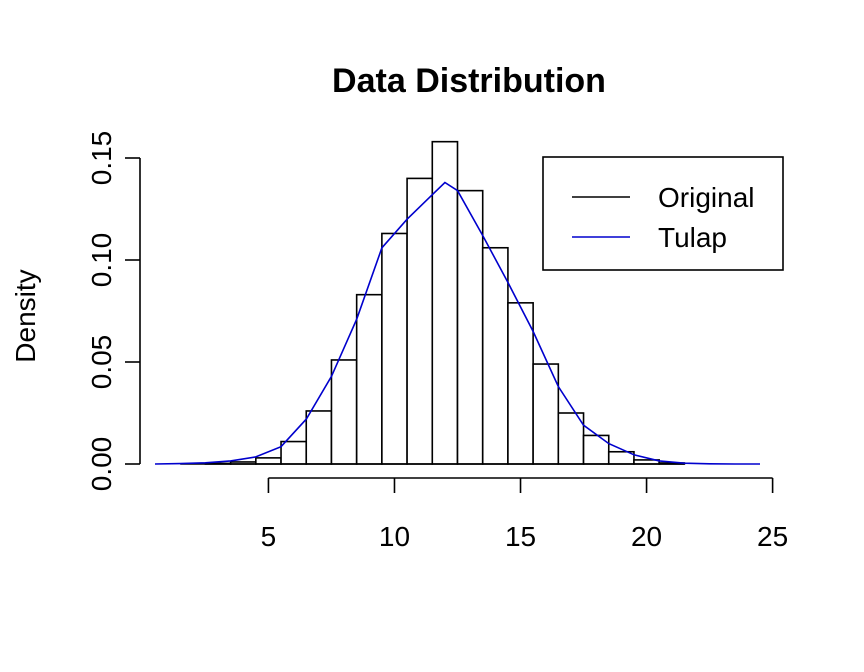 The width and height of the screenshot is (864, 672). Describe the element at coordinates (524, 514) in the screenshot. I see `x-axis: 5 10 15 20 25` at that location.